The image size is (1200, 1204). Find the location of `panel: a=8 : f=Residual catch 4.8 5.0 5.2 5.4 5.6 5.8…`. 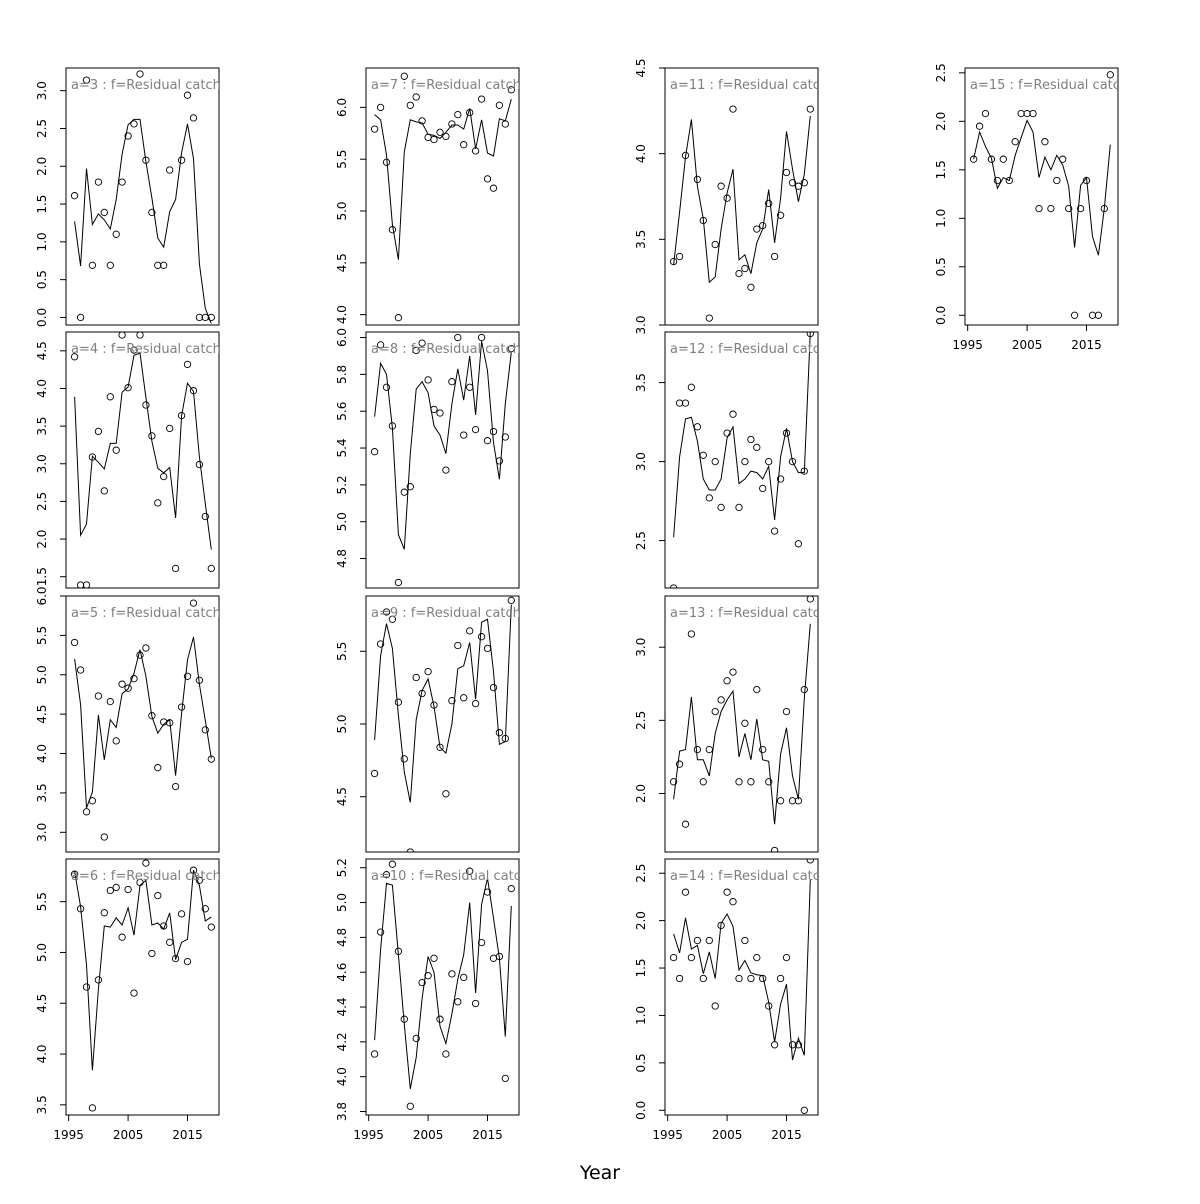

panel: a=8 : f=Residual catch 4.8 5.0 5.2 5.4 5.6 5.8… is located at coordinates (428, 458).